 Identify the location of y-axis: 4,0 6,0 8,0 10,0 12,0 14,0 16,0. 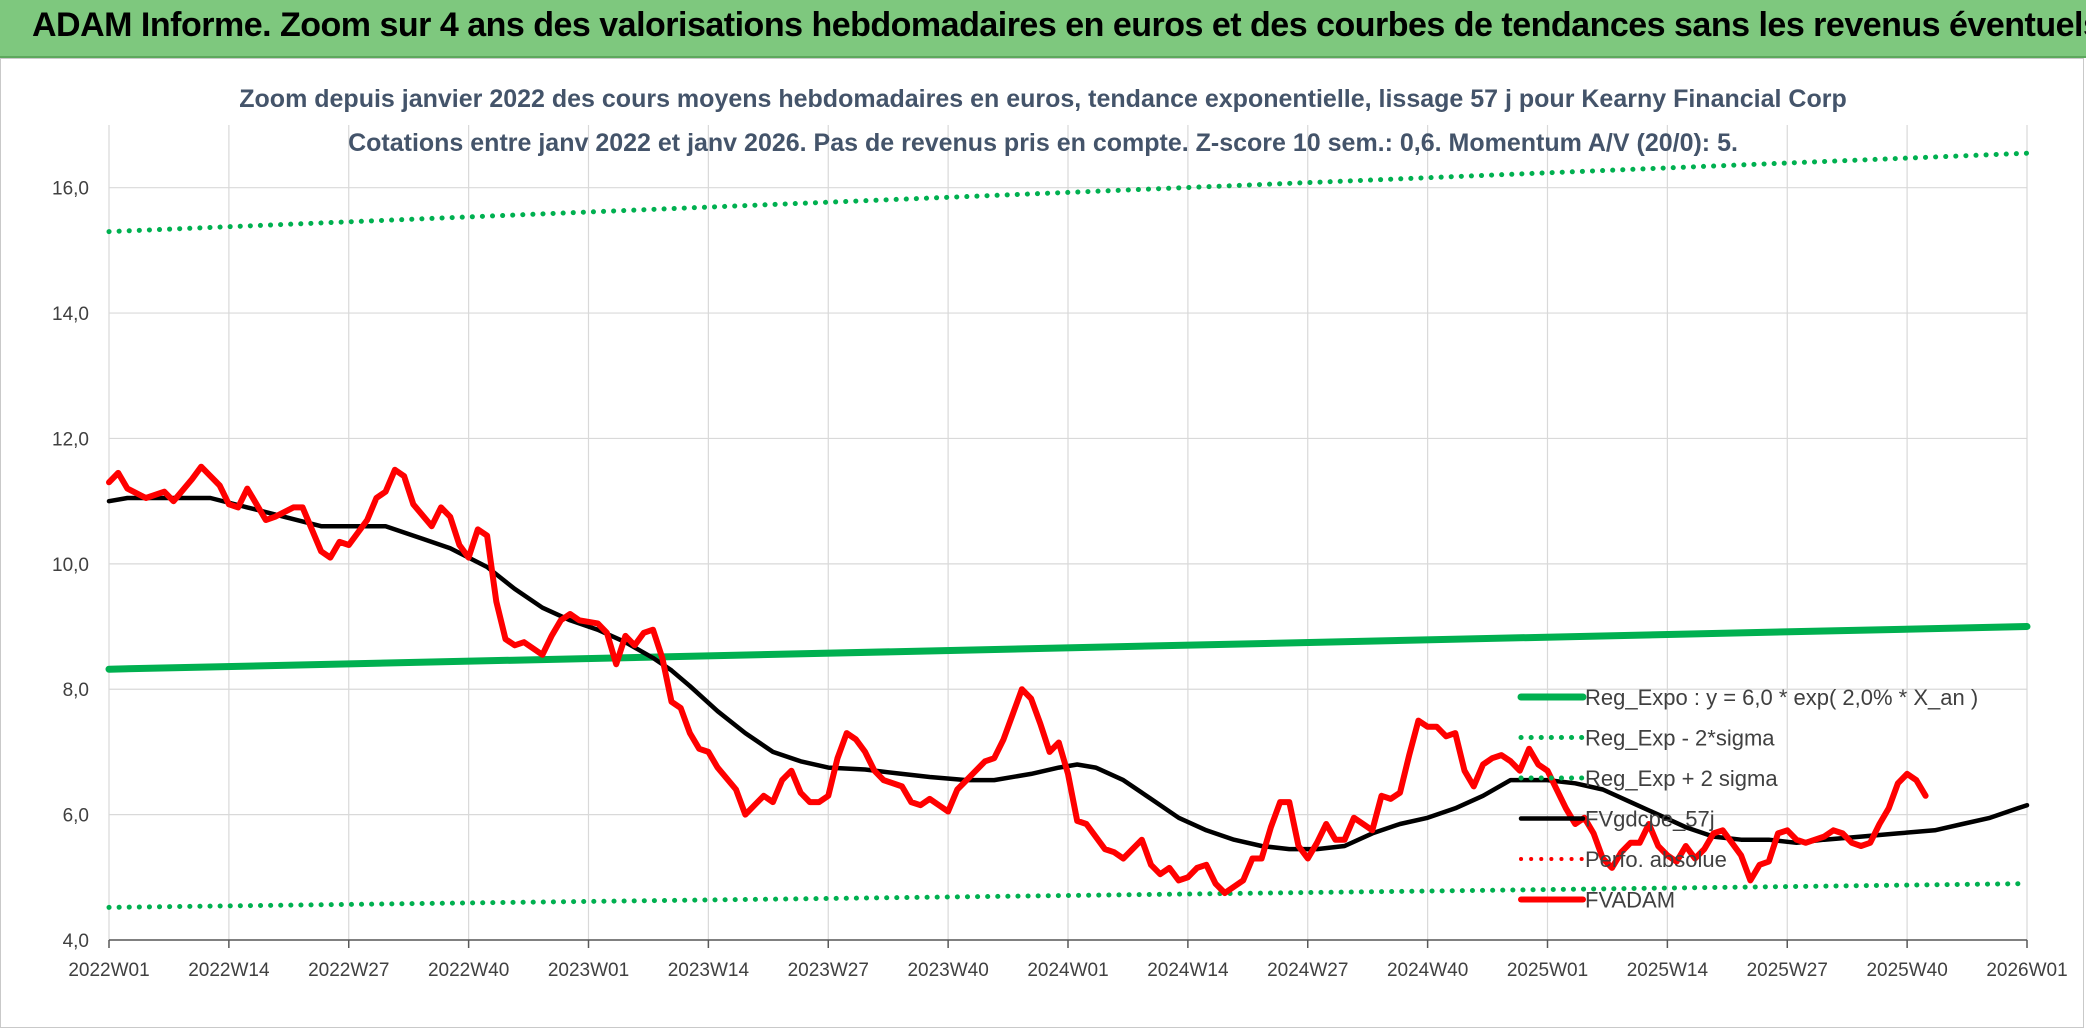
(70, 565).